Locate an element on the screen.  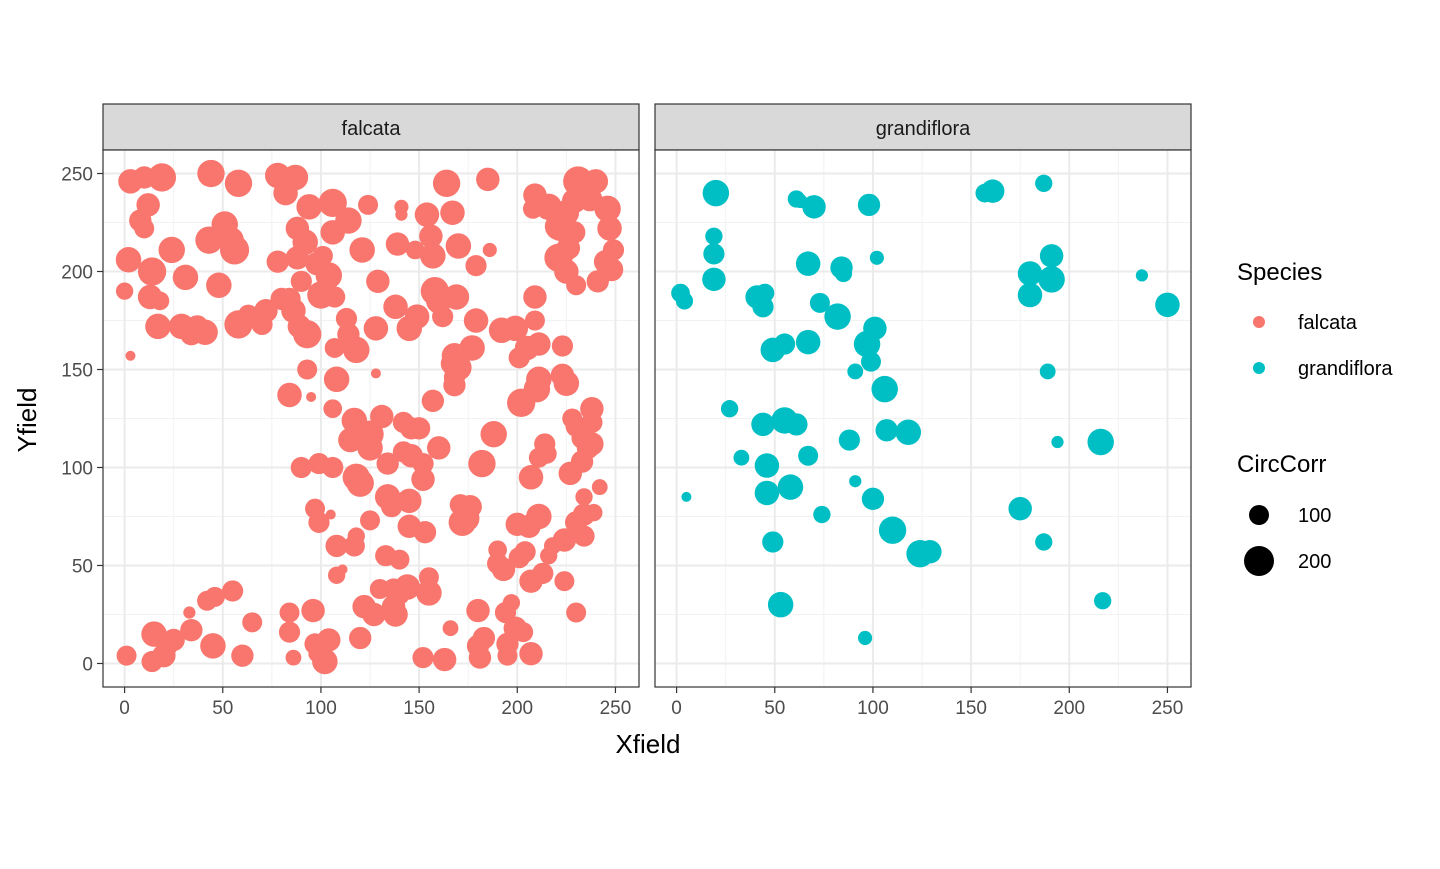
y-tick-label: 250 is located at coordinates (77, 175).